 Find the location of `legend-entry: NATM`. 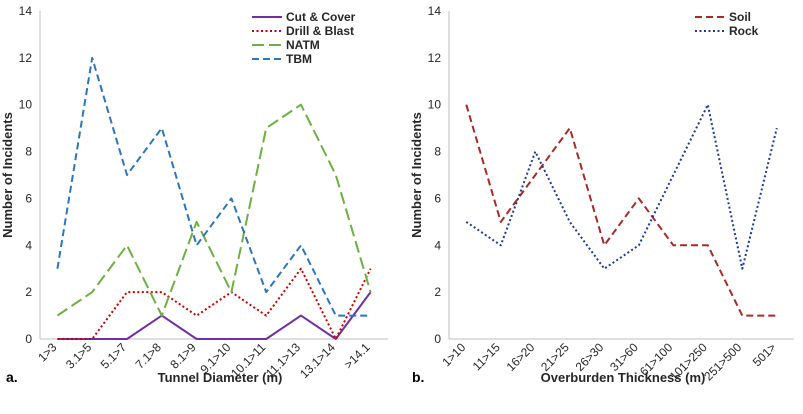

legend-entry: NATM is located at coordinates (303, 45).